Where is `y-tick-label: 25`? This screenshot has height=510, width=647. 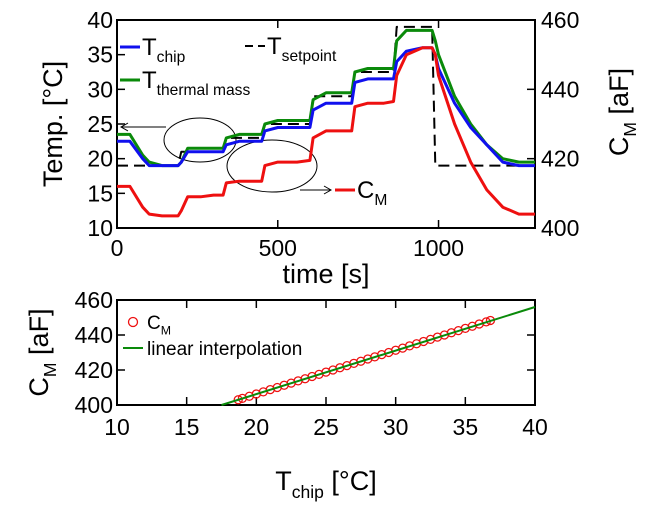 y-tick-label: 25 is located at coordinates (100, 124).